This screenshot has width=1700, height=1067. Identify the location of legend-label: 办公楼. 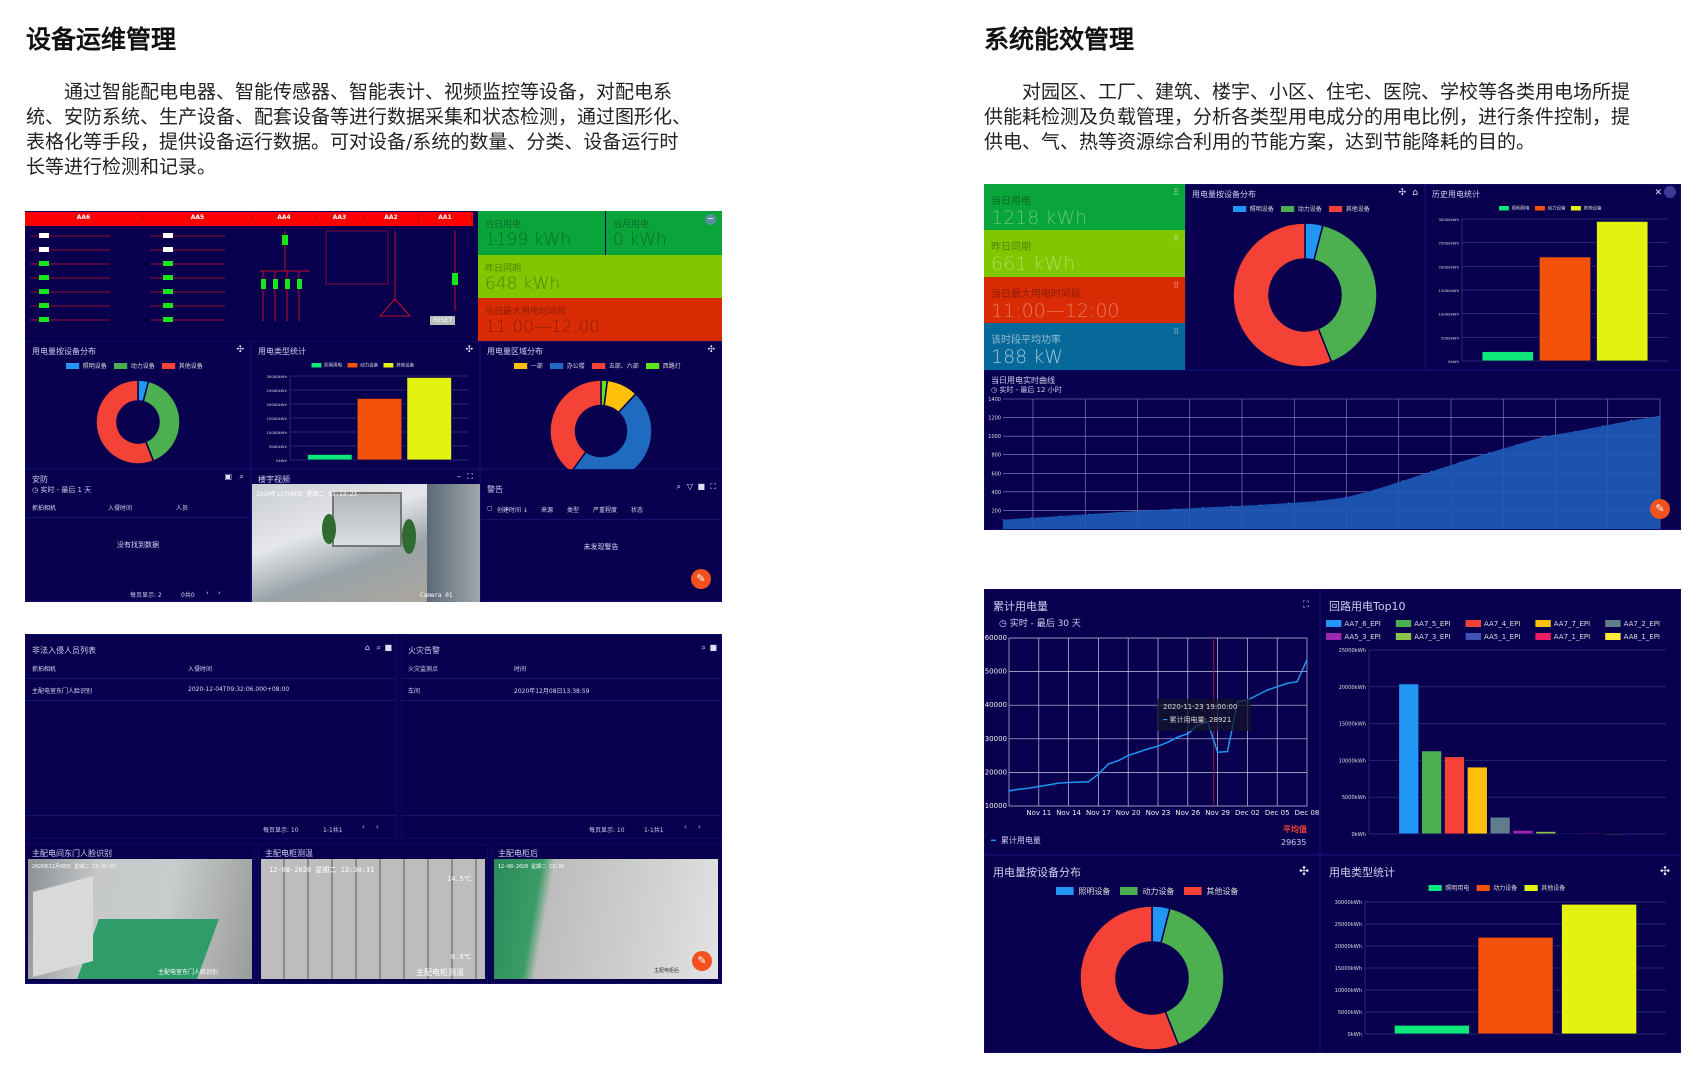
(576, 366).